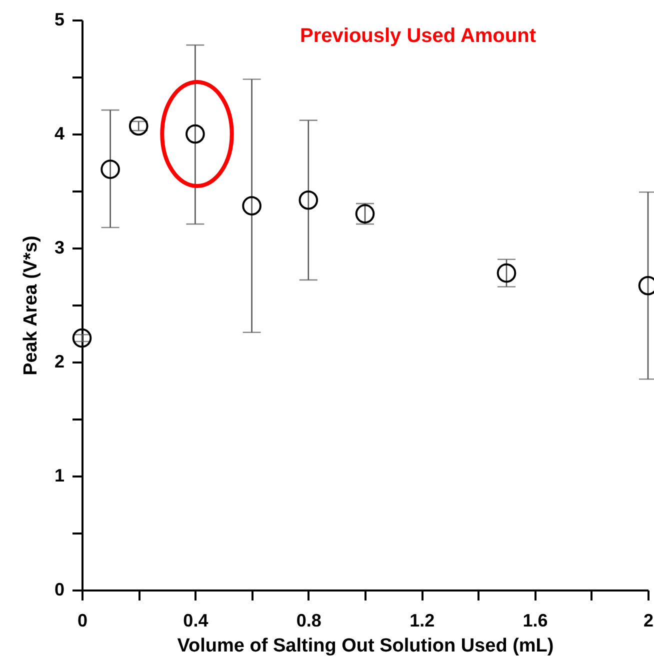  Describe the element at coordinates (309, 620) in the screenshot. I see `x-tick-label: 0.8` at that location.